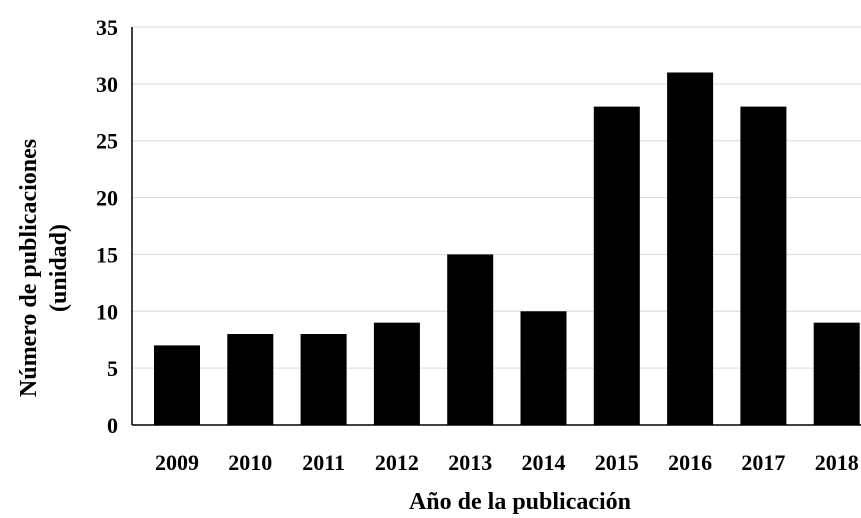 The height and width of the screenshot is (518, 861). Describe the element at coordinates (470, 462) in the screenshot. I see `x-tick-label: 2013` at that location.